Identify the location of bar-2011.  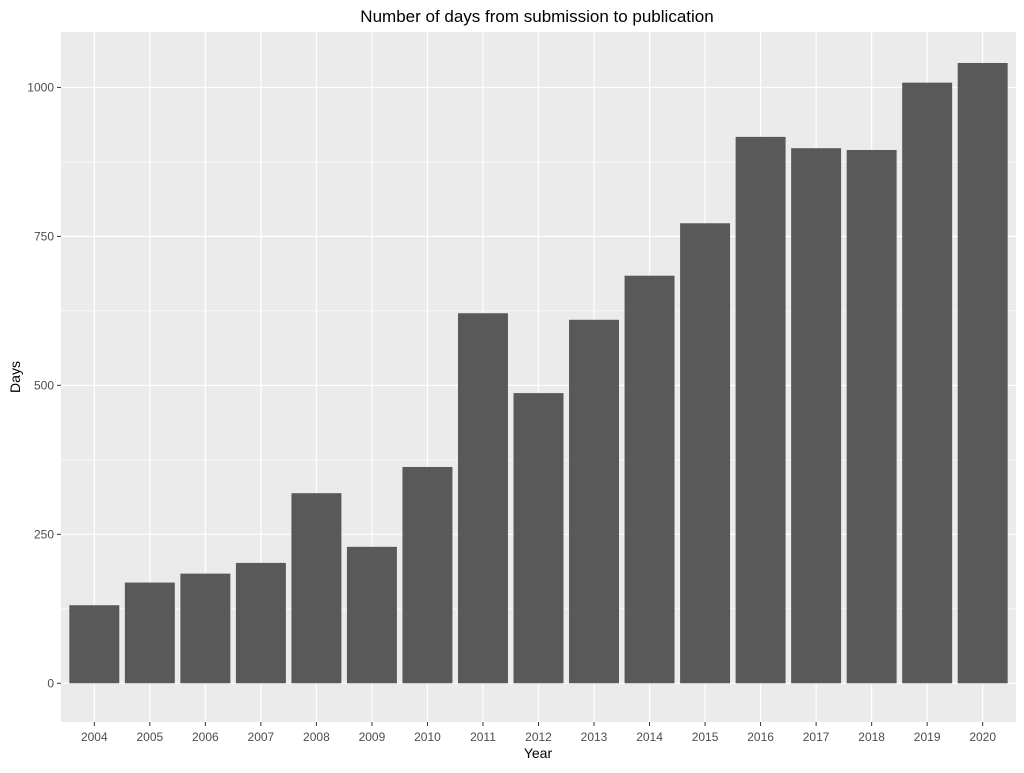
(482, 498).